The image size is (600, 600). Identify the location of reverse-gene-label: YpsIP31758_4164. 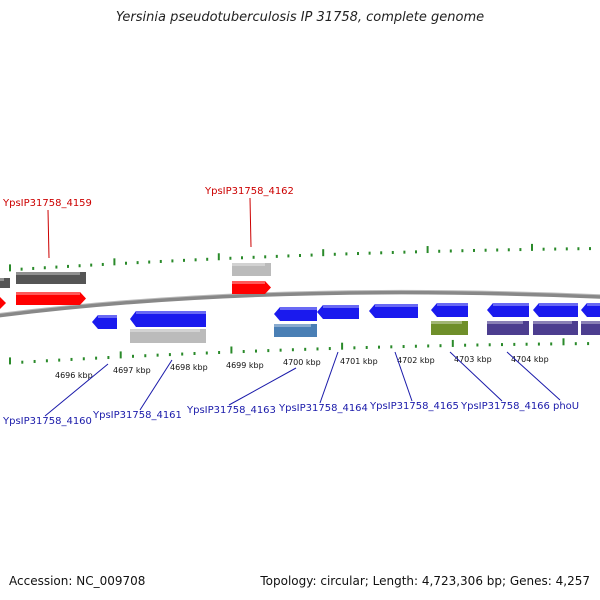
(323, 408).